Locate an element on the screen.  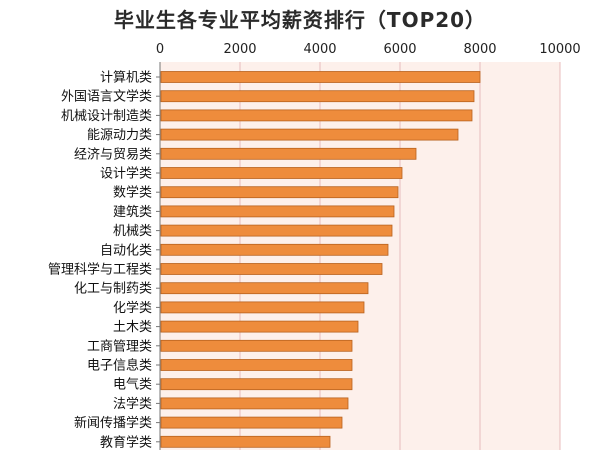
category-label: 机械设计制造类 is located at coordinates (106, 116).